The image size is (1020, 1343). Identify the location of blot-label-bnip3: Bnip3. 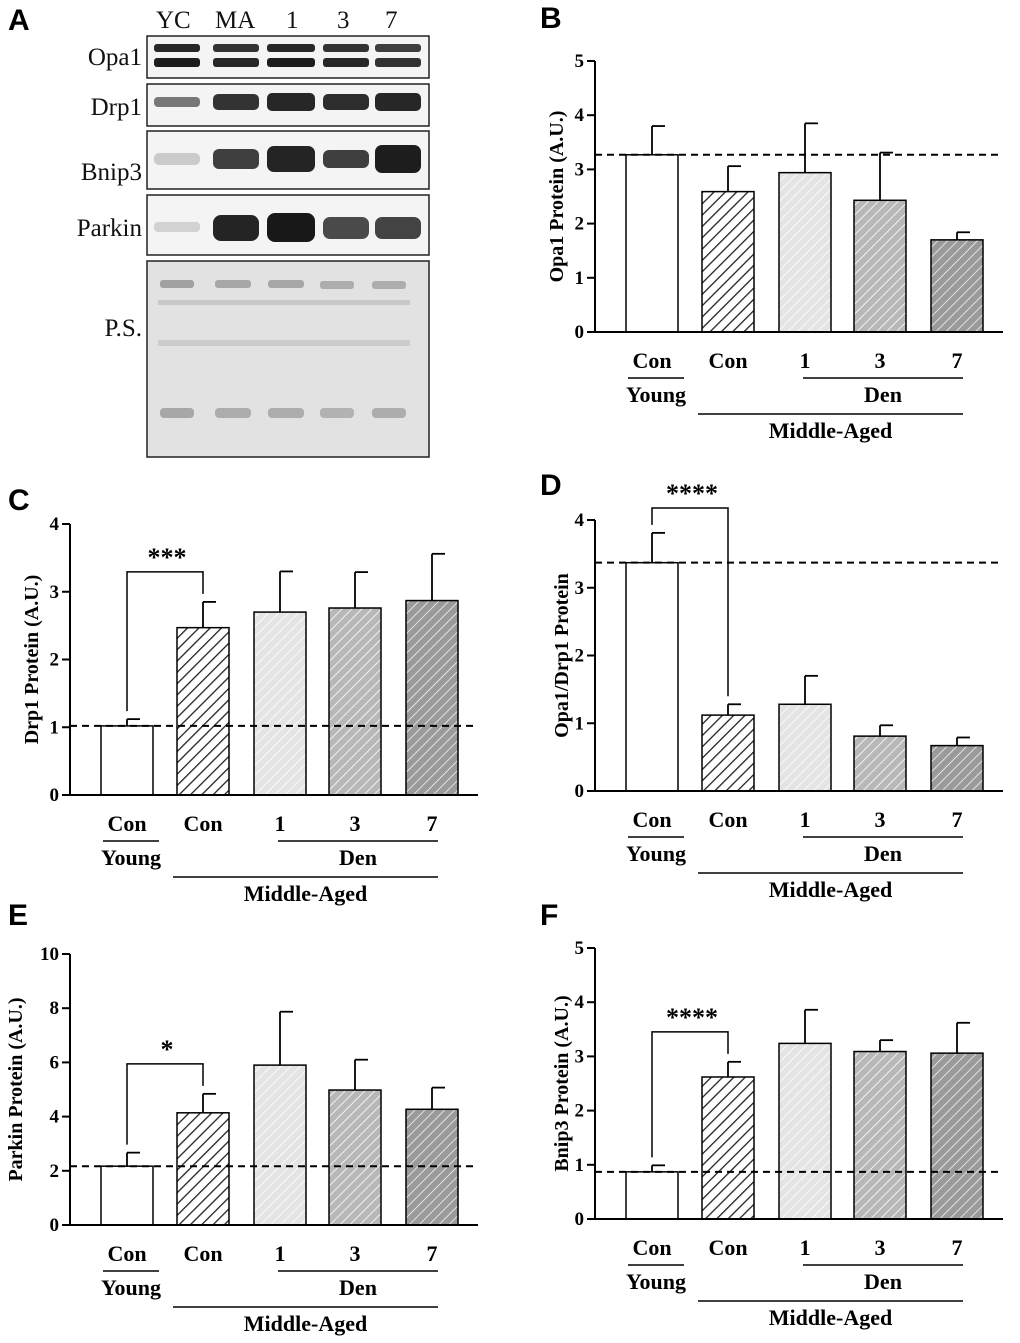
(111, 172).